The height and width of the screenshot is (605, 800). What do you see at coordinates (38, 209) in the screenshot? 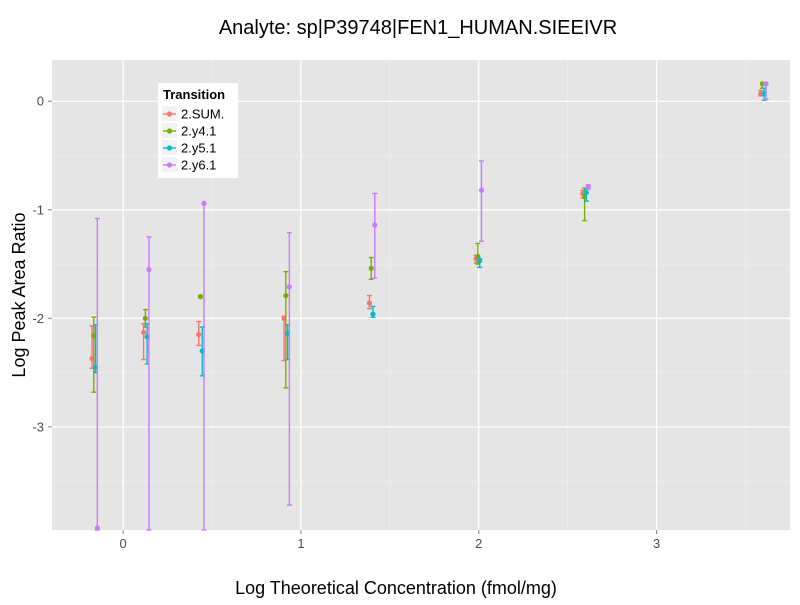
I see `y-tick-label: -1` at bounding box center [38, 209].